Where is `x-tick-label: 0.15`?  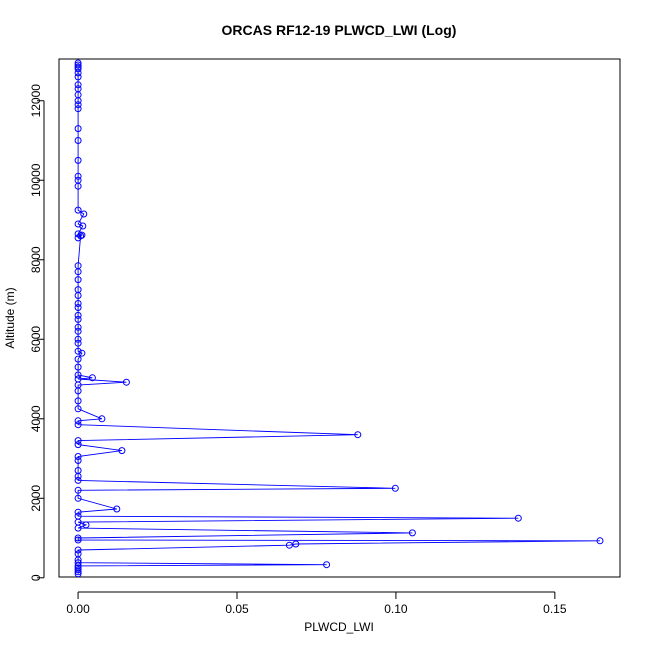
x-tick-label: 0.15 is located at coordinates (555, 609).